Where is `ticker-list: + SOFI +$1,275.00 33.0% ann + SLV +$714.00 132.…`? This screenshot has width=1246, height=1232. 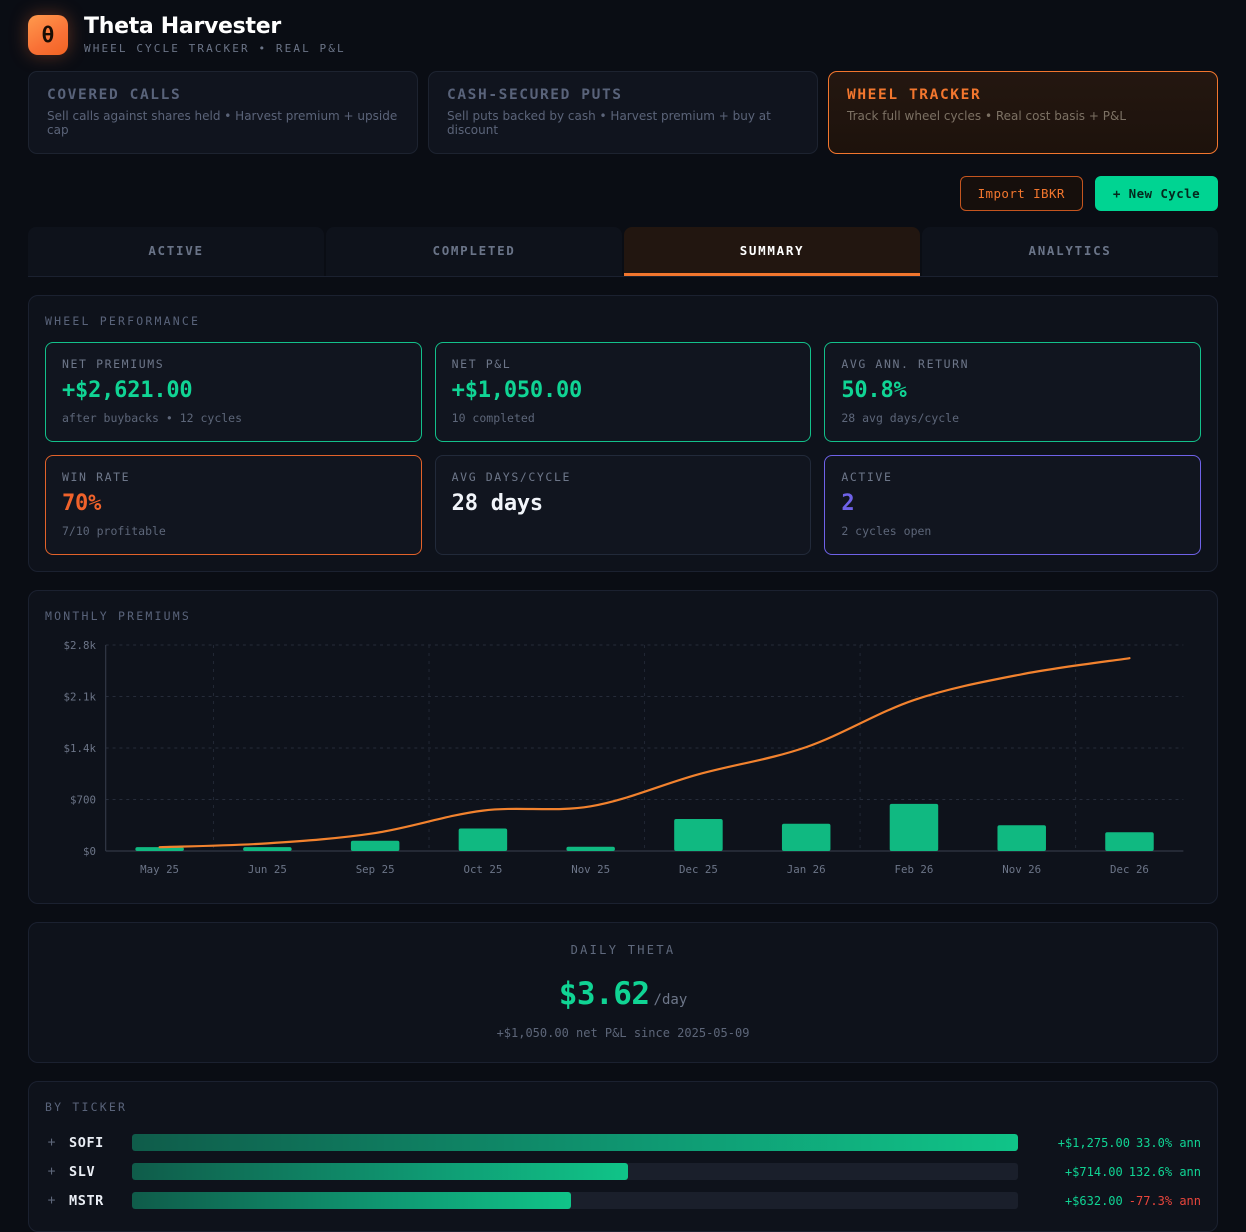
ticker-list: + SOFI +$1,275.00 33.0% ann + SLV +$714.00 132.… is located at coordinates (623, 1171).